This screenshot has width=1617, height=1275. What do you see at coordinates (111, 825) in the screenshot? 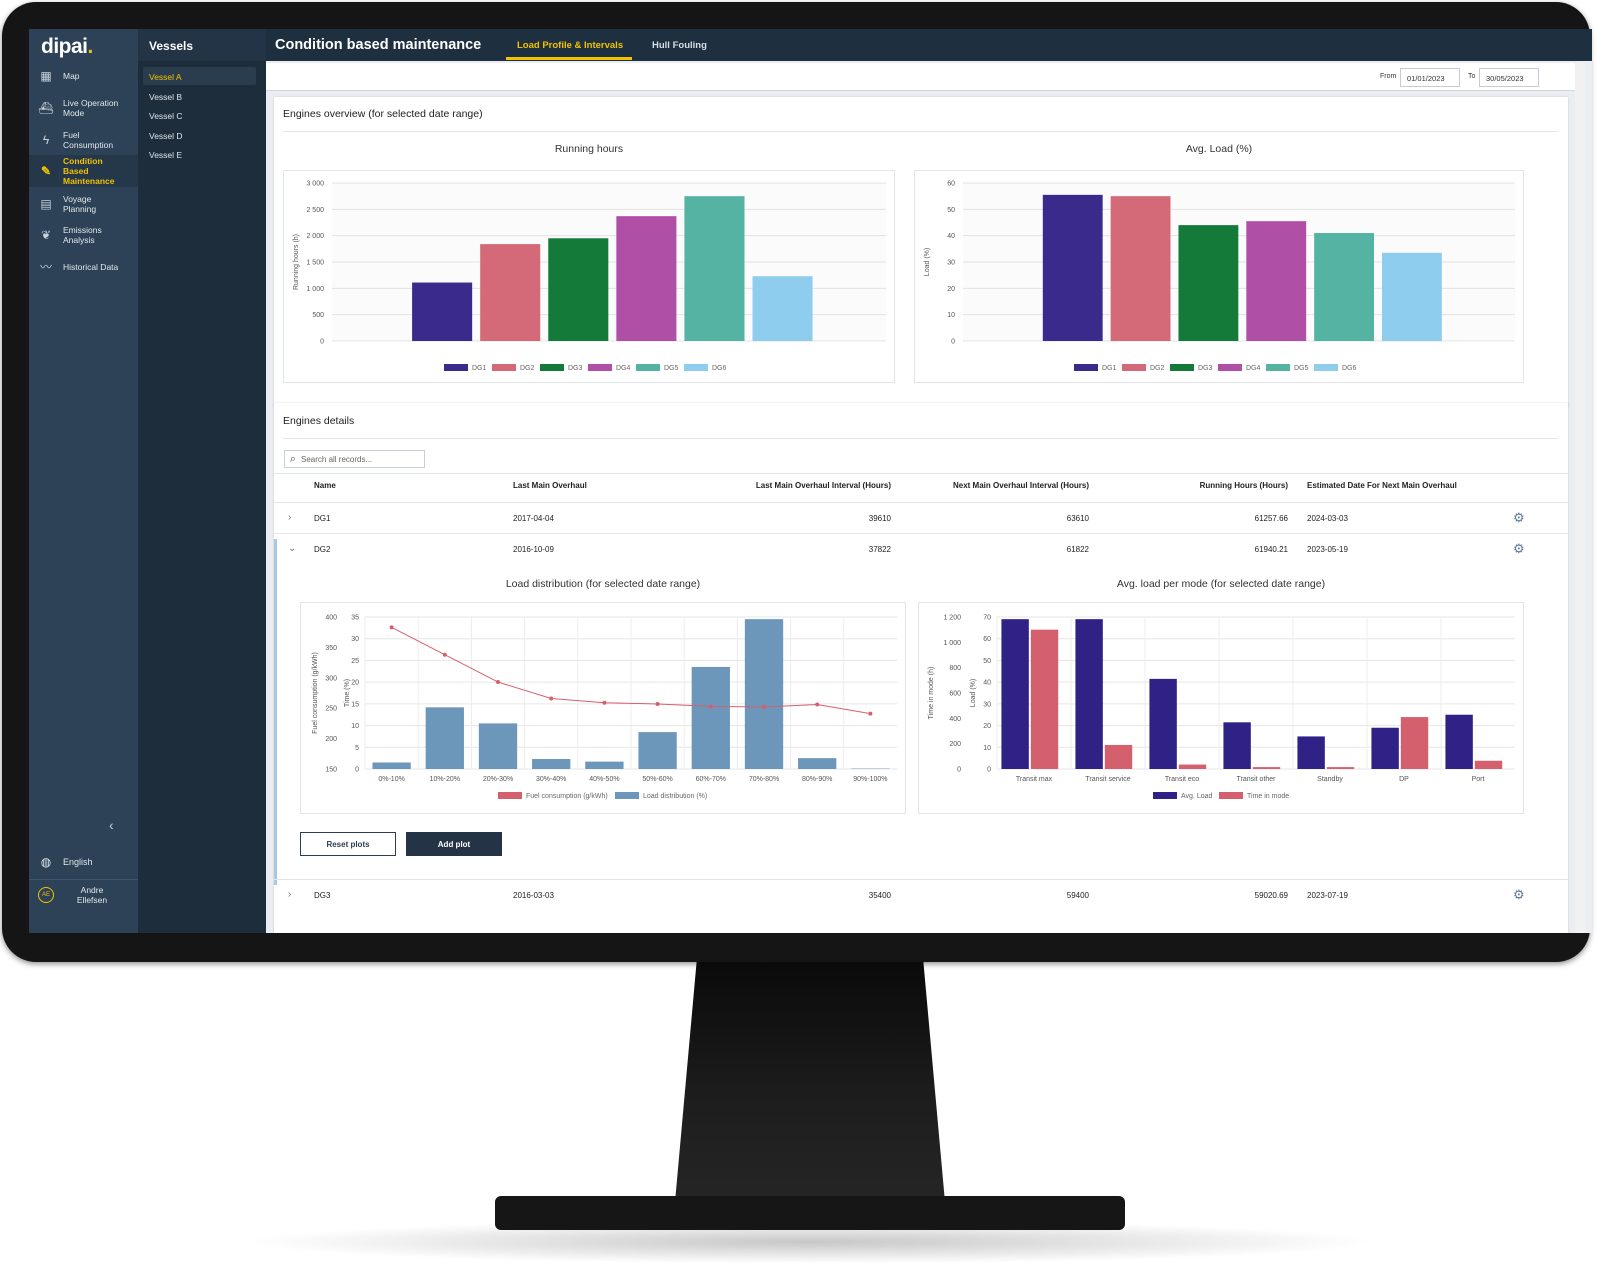
I see `collapse-sidebar-icon: ‹` at bounding box center [111, 825].